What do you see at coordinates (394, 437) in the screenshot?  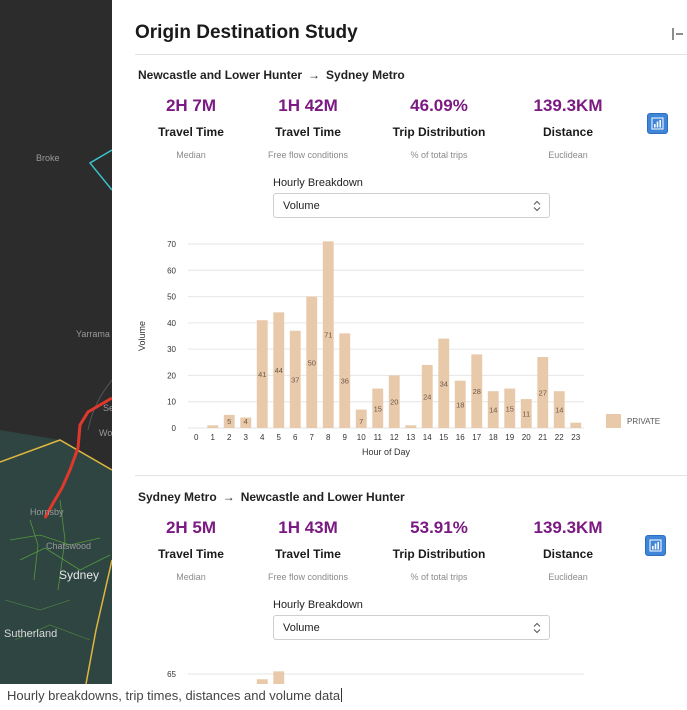 I see `x-tick-label: 12` at bounding box center [394, 437].